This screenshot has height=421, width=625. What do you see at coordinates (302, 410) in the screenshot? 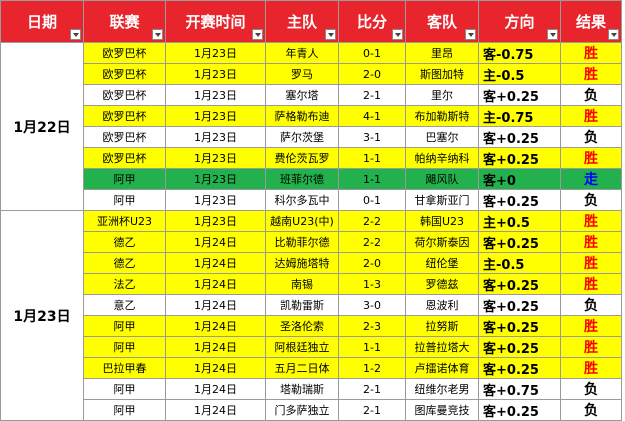
I see `home-team-cell: 门多萨独立` at bounding box center [302, 410].